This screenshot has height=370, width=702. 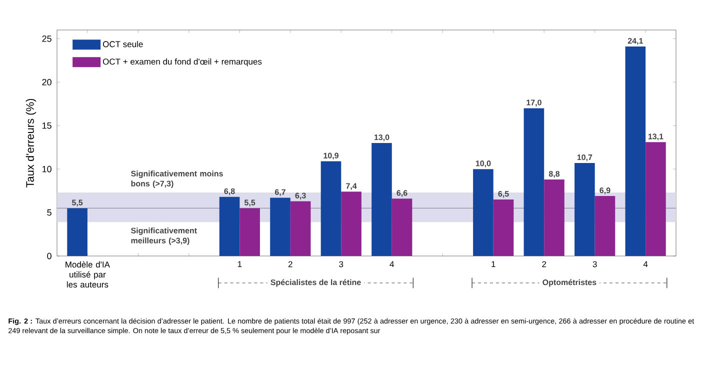 What do you see at coordinates (182, 62) in the screenshot?
I see `legend-label: OCT + examen du fond d'œil + remarques` at bounding box center [182, 62].